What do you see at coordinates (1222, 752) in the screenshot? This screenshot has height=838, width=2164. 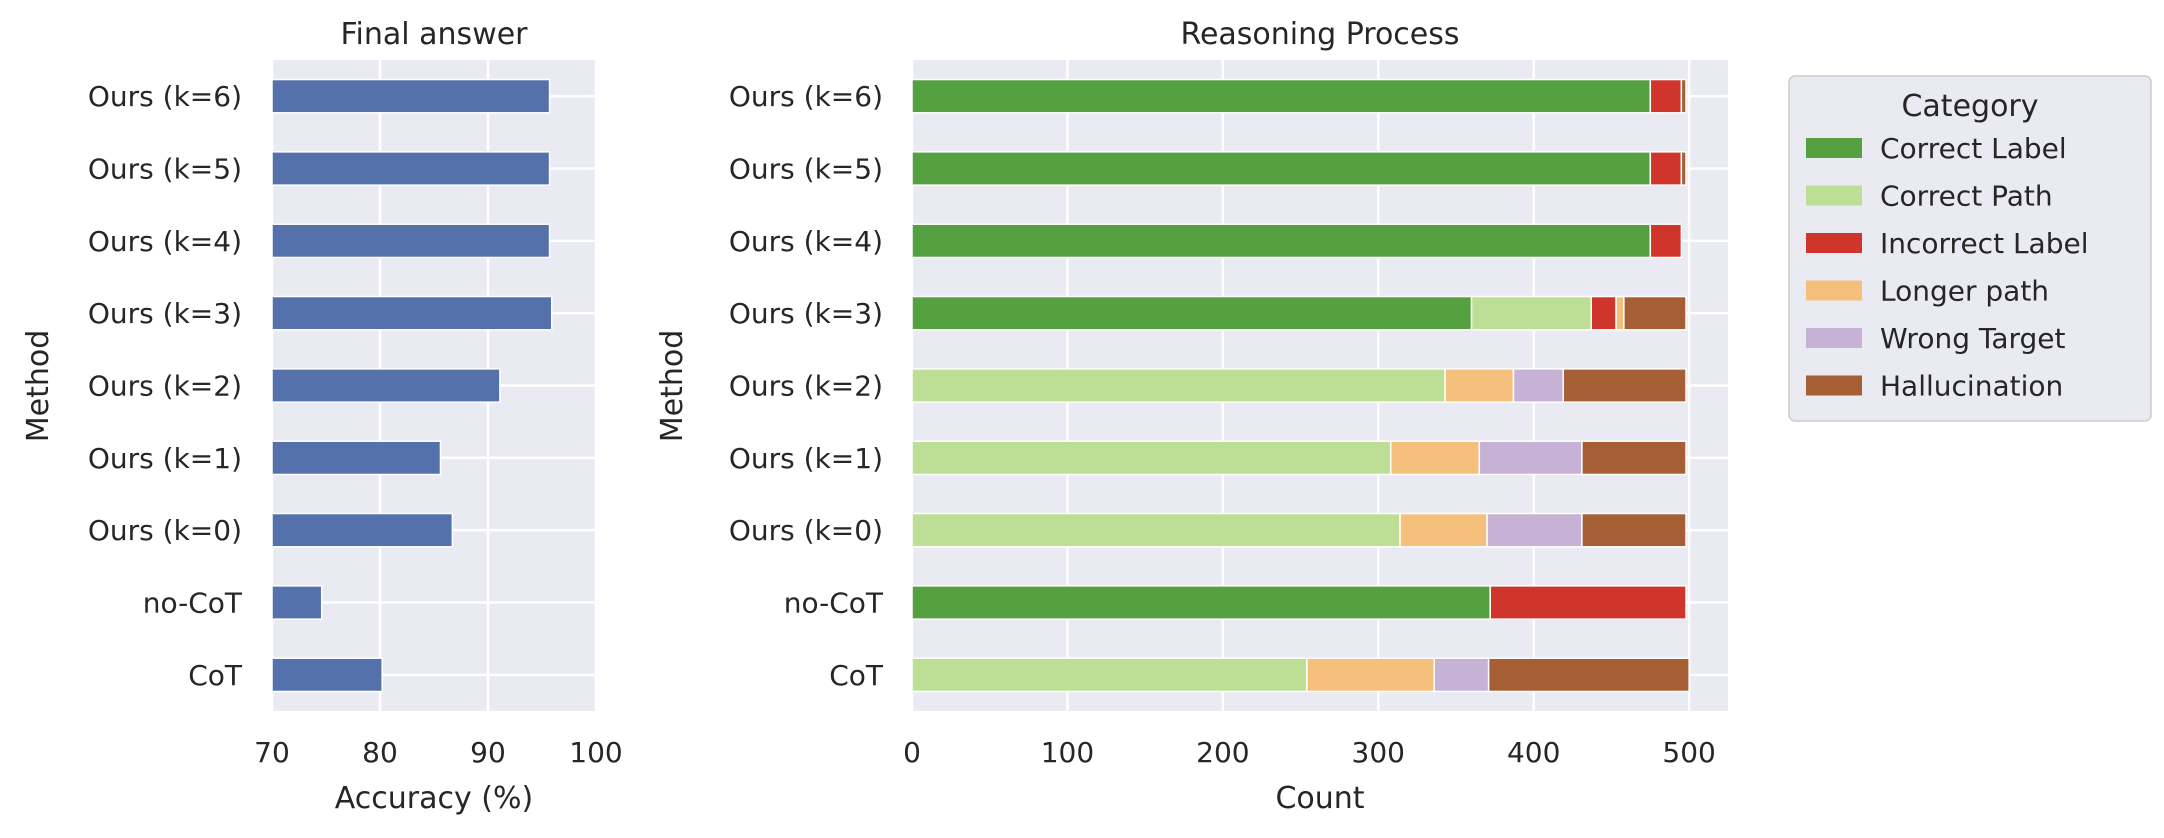 I see `x-tick-label: 200` at bounding box center [1222, 752].